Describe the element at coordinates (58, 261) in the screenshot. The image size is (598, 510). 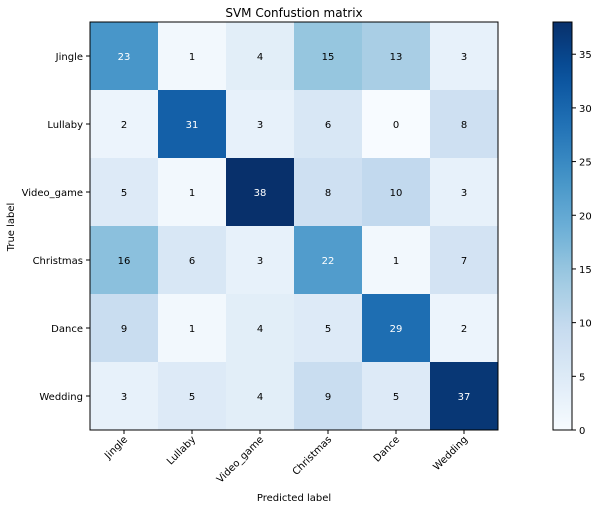
I see `y-tick-label: Christmas` at that location.